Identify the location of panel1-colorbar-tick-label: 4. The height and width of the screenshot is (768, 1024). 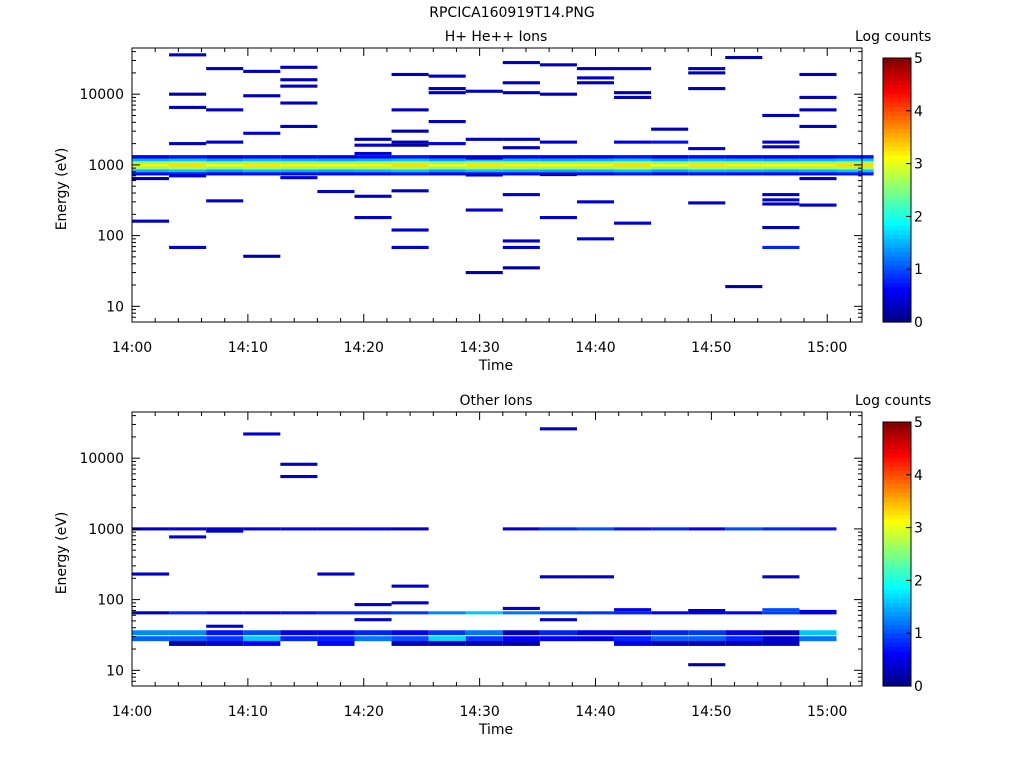
(918, 112).